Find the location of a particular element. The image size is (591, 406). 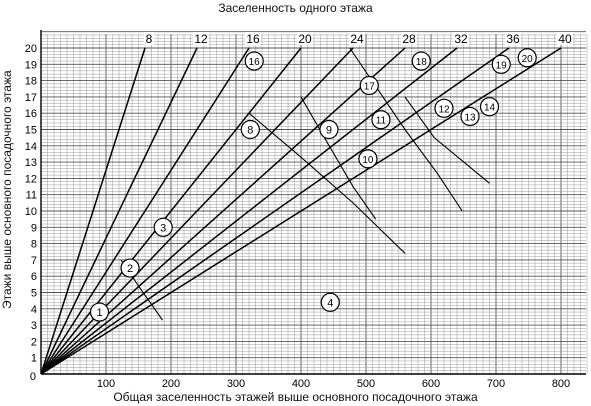

y-axis-label: Этажи выше основного посадочного этажа is located at coordinates (7, 189).